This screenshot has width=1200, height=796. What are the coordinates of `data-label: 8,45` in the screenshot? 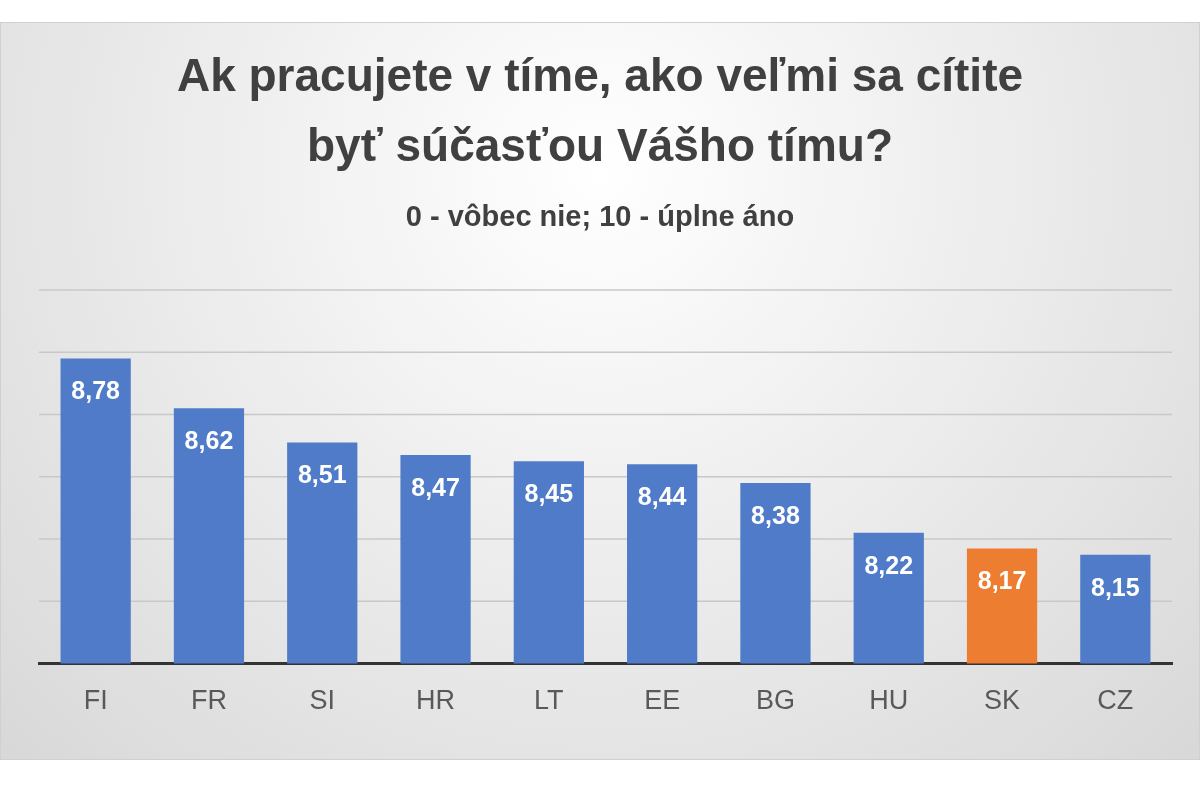 It's located at (549, 493).